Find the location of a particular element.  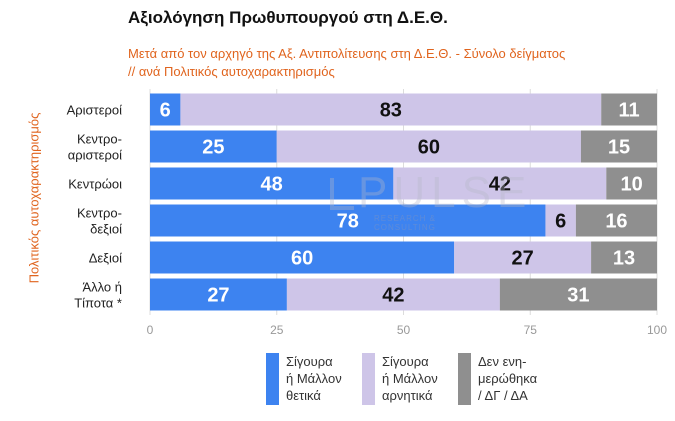

data-label-1-0: 25 is located at coordinates (213, 148).